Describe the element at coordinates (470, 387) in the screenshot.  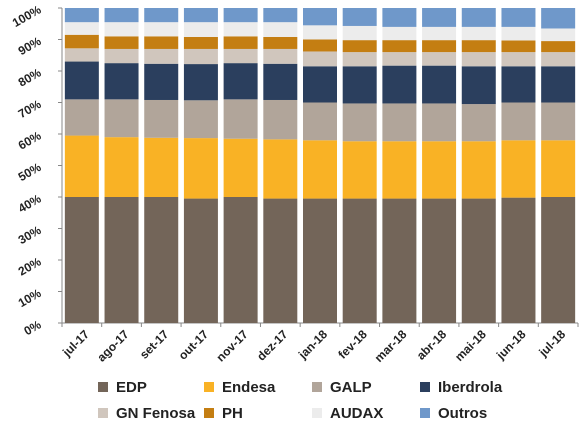
I see `legend-label: Iberdrola` at that location.